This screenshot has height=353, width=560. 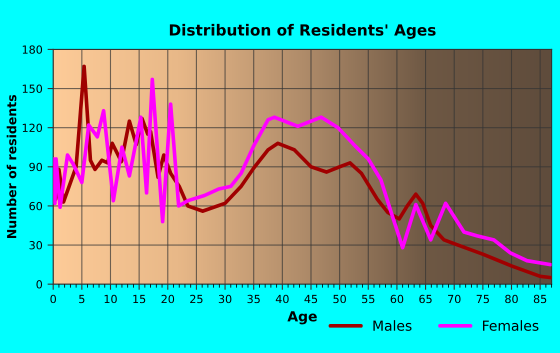 I want to click on x-tick-label: 70, so click(x=454, y=299).